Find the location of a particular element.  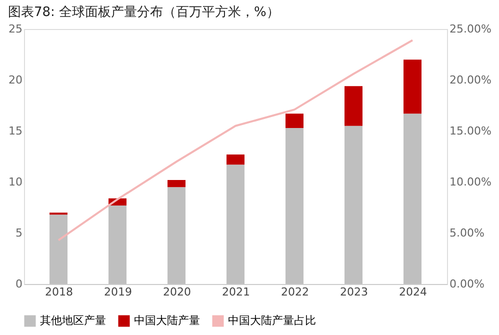

x-tick-label: 2022 is located at coordinates (295, 292).